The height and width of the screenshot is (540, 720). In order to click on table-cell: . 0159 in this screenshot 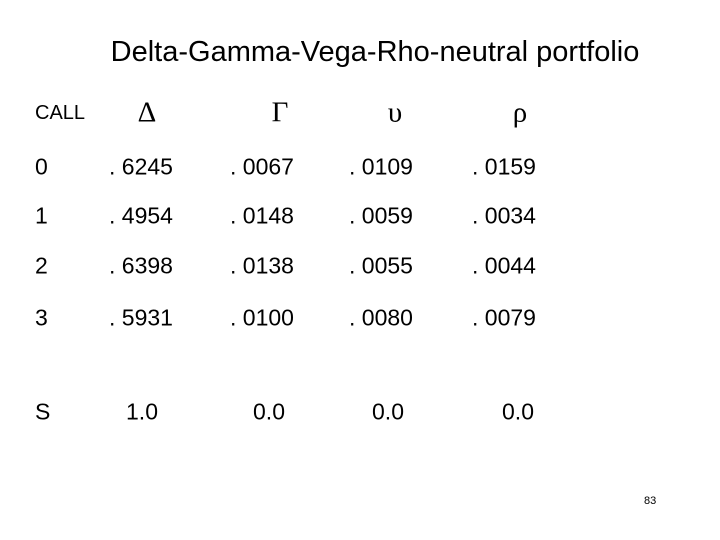, I will do `click(504, 166)`.